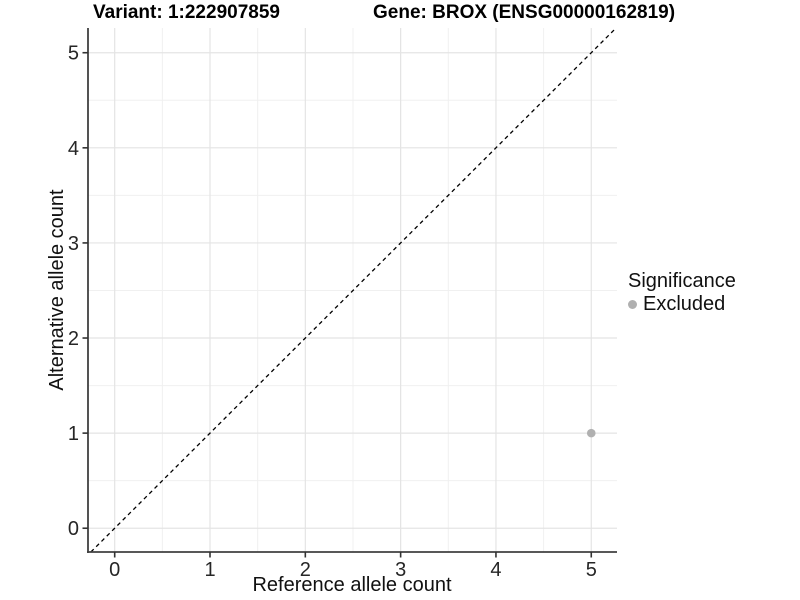  I want to click on y-tick-label: 4, so click(73, 149).